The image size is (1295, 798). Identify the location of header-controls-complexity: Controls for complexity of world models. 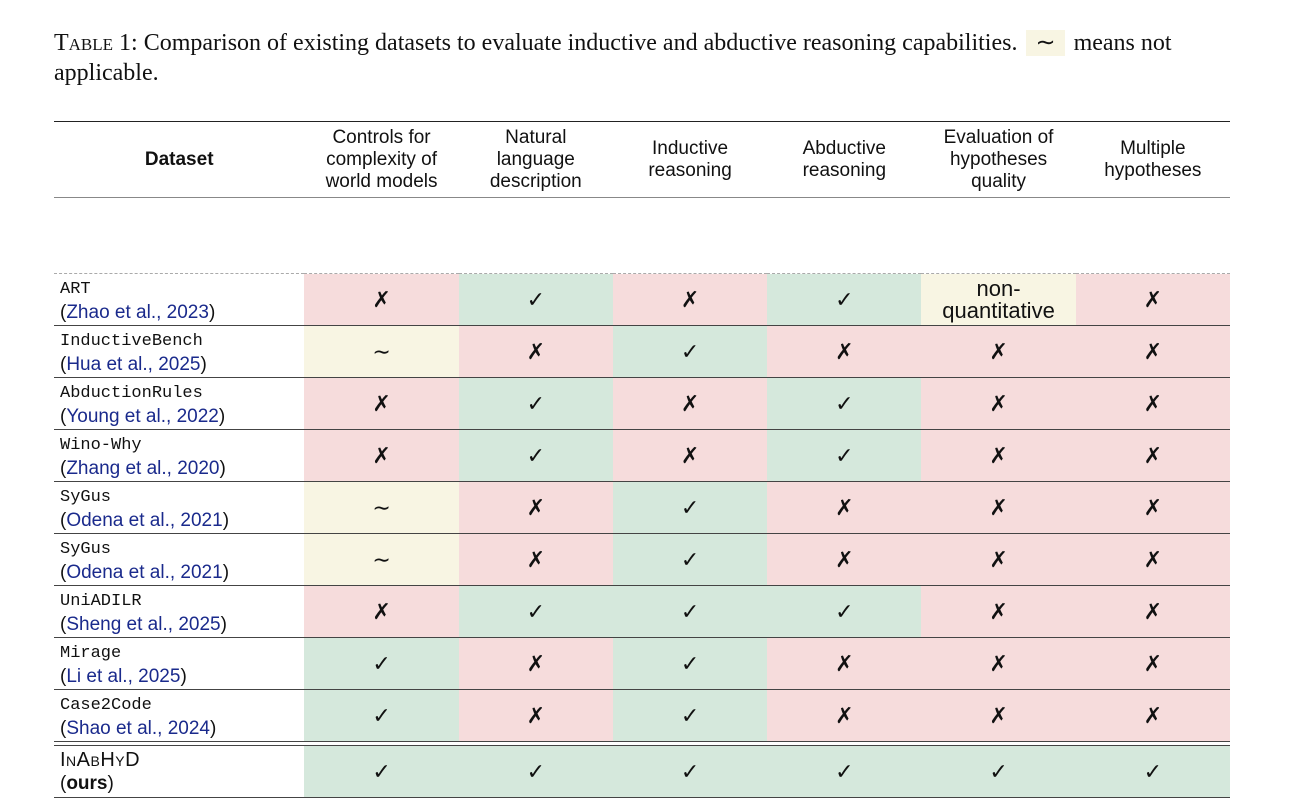
(381, 159).